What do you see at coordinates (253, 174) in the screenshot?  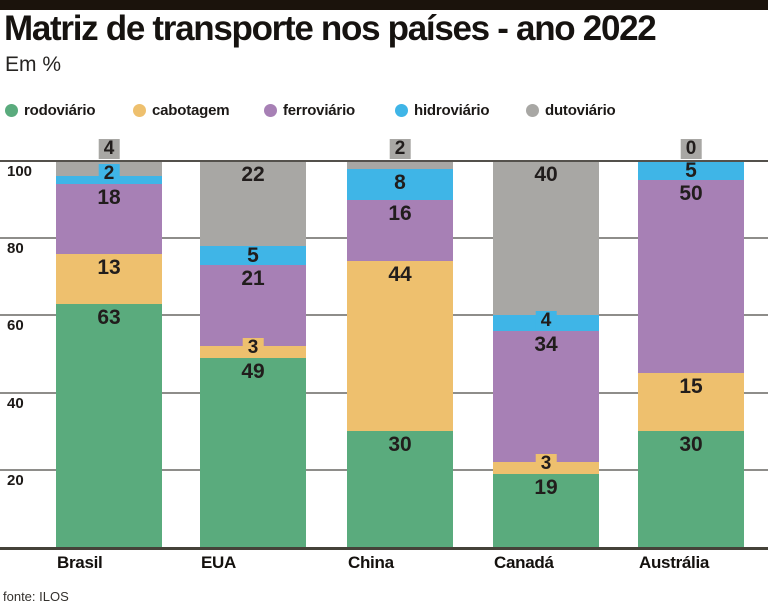 I see `segment-value-label: 22` at bounding box center [253, 174].